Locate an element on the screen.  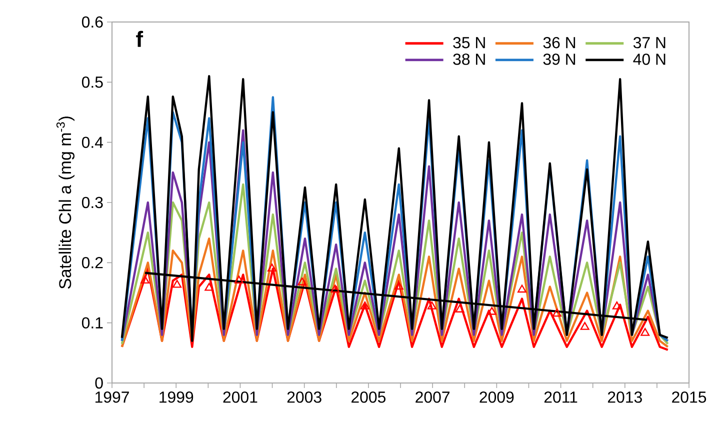
y-tick-label: 0.2 is located at coordinates (92, 262).